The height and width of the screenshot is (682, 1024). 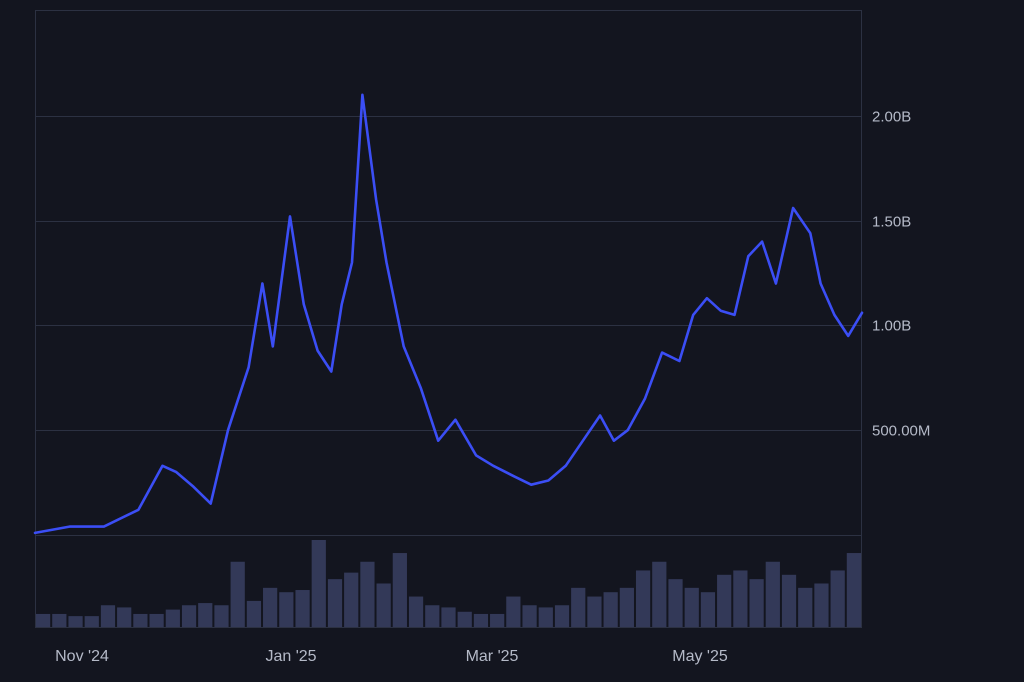 What do you see at coordinates (891, 117) in the screenshot?
I see `y-tick-label: 2.00B` at bounding box center [891, 117].